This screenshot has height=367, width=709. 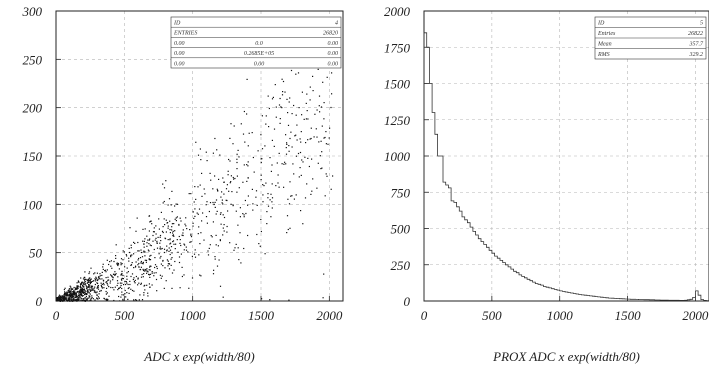 I want to click on right-ytick-label-8: 2000, so click(x=397, y=11).